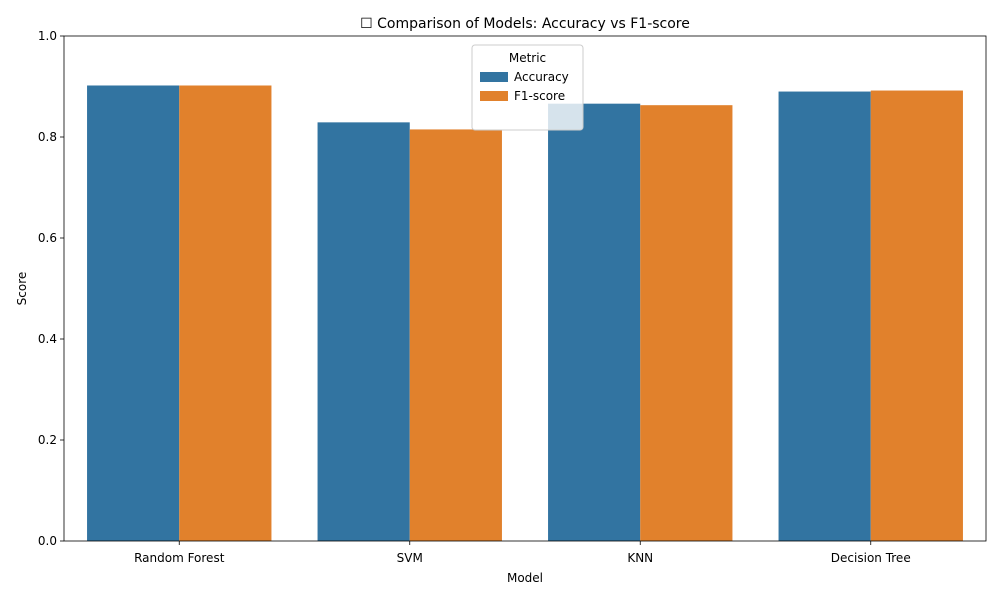  I want to click on bar-f1-score-random-forest, so click(225, 313).